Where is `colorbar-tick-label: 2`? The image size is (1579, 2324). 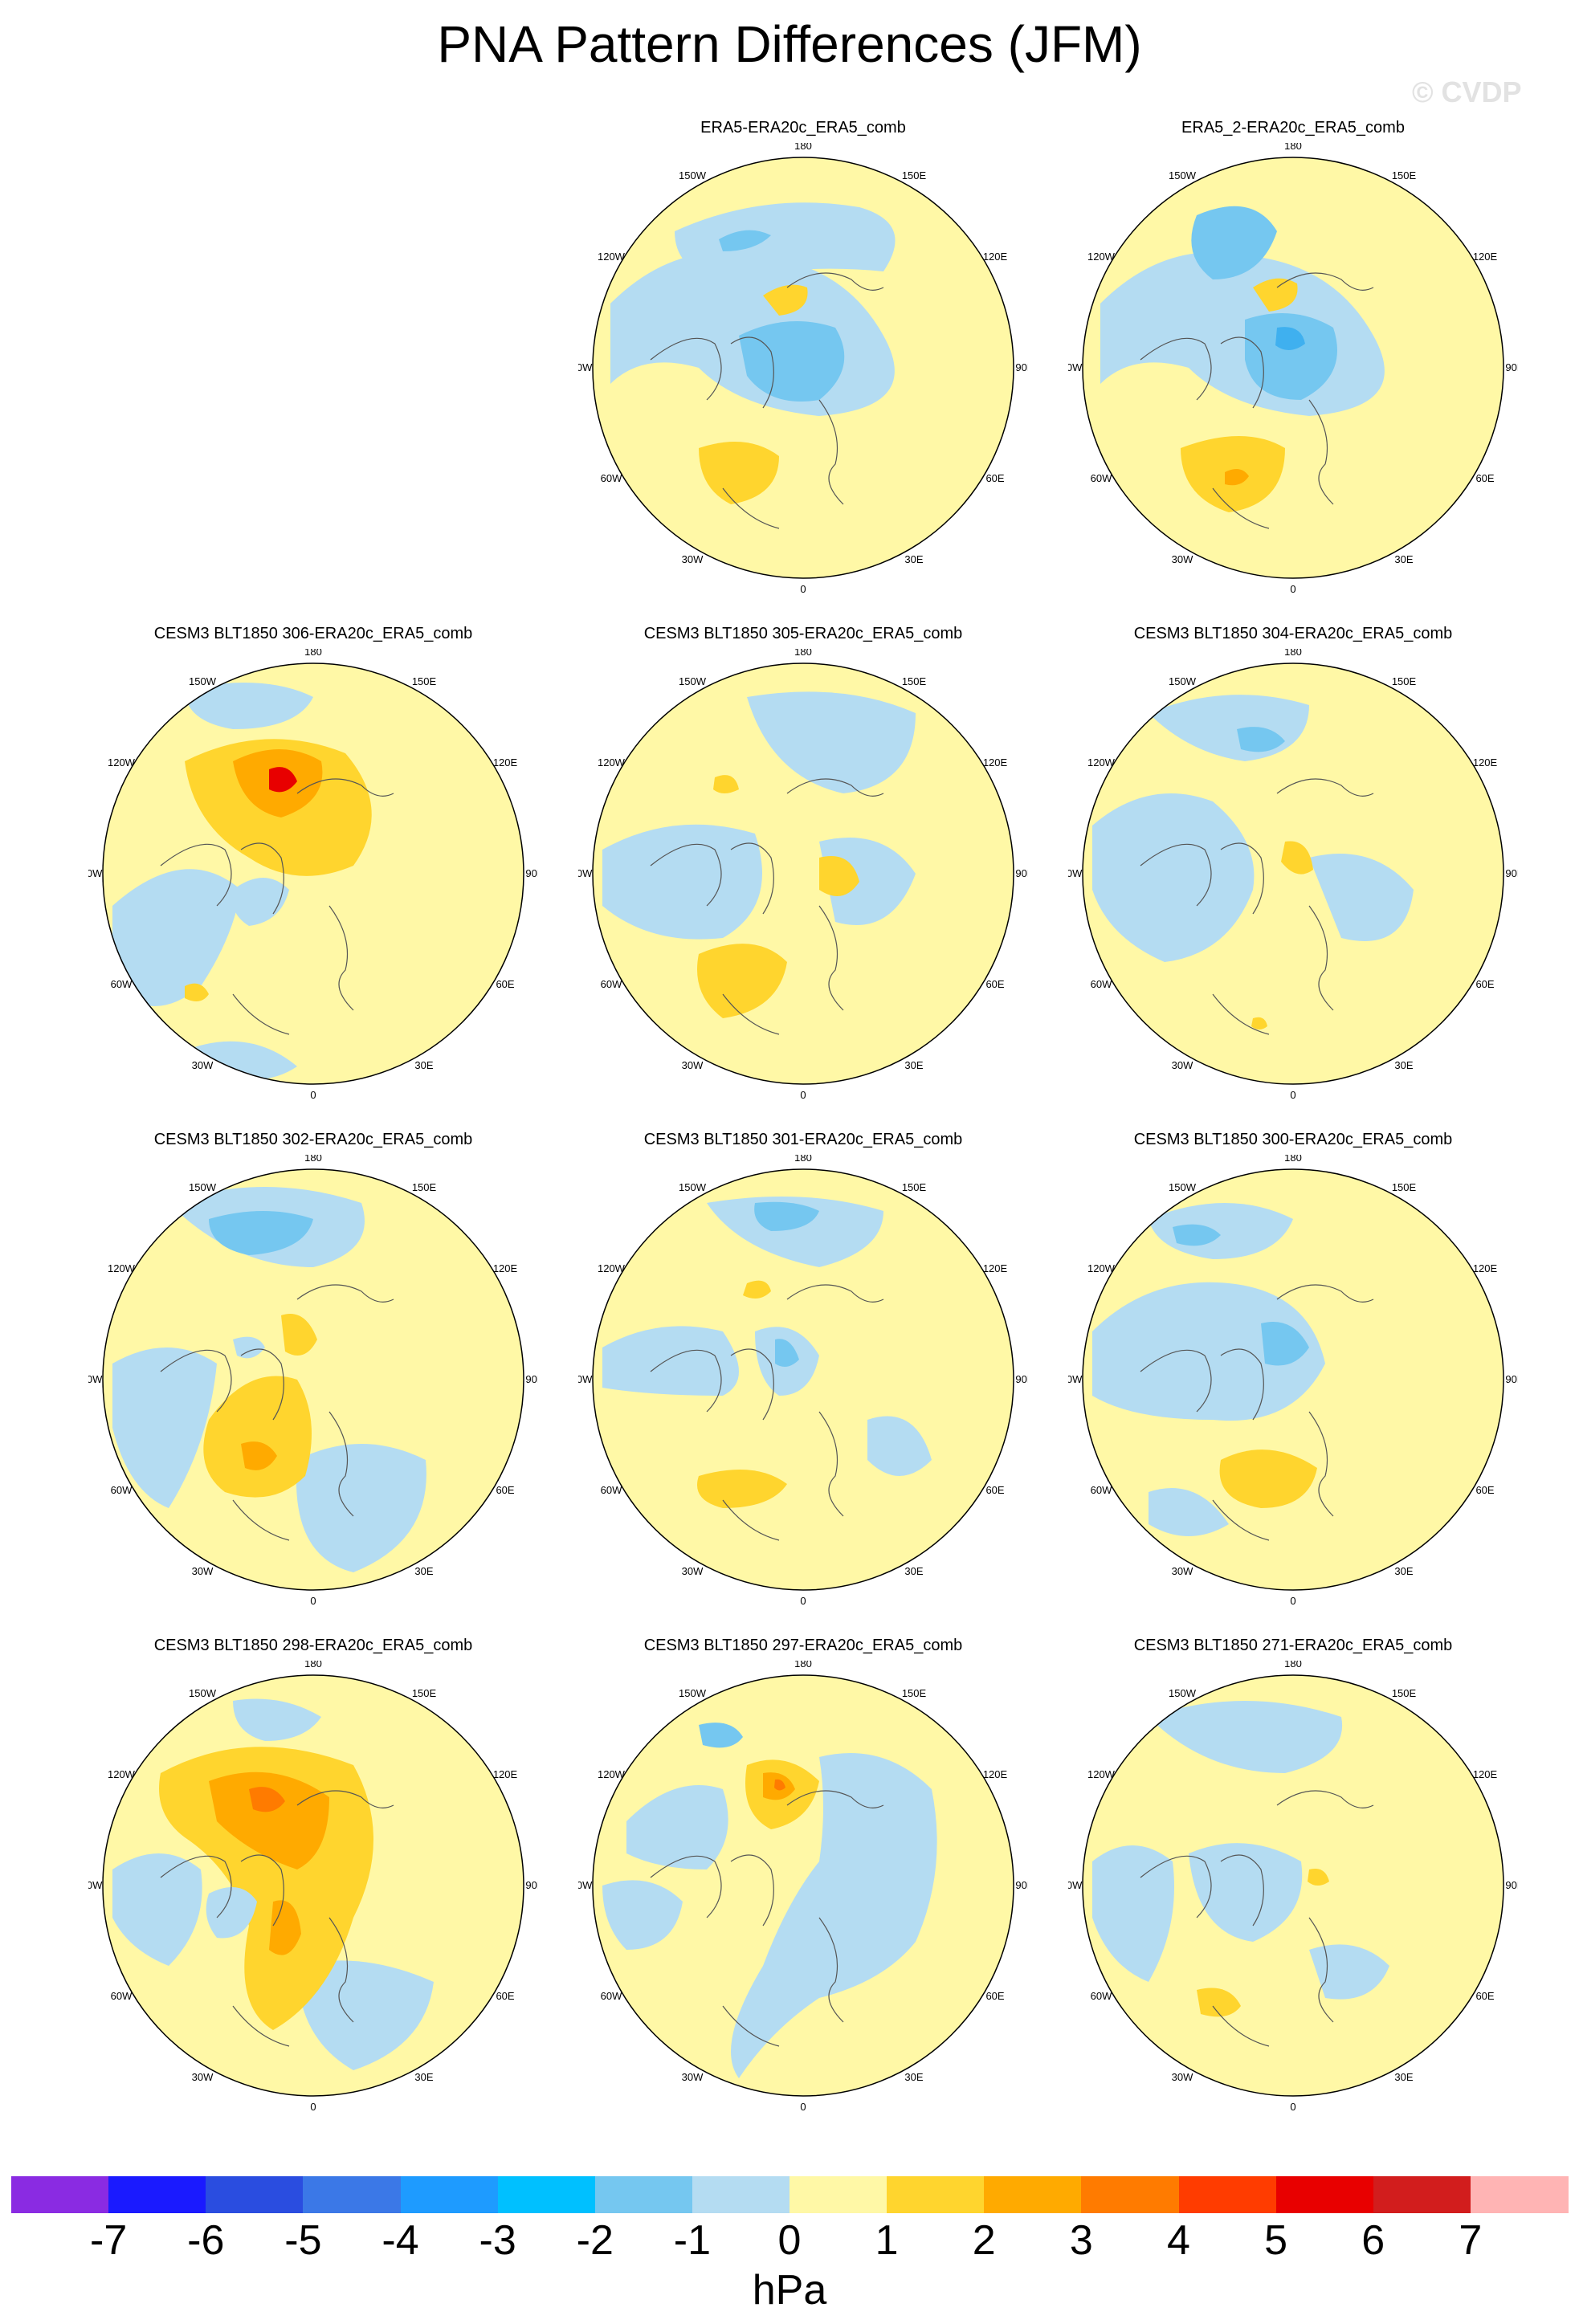
colorbar-tick-label: 2 is located at coordinates (984, 2241).